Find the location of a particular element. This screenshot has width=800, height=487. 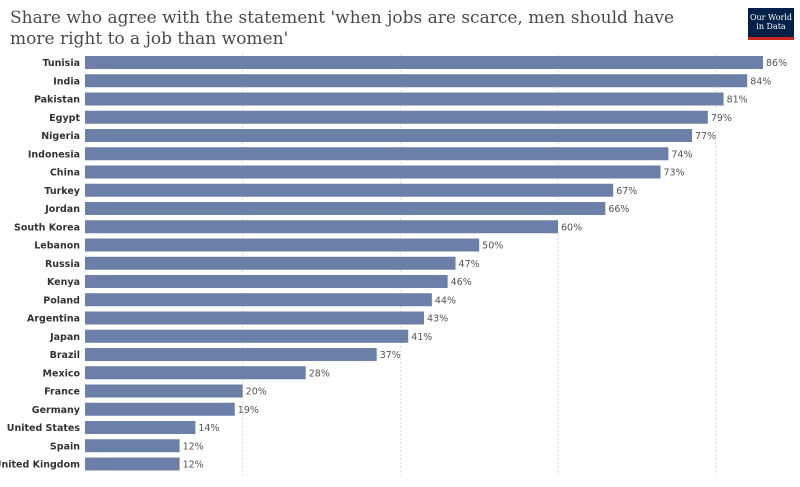

value-label-india: 84% is located at coordinates (760, 81).